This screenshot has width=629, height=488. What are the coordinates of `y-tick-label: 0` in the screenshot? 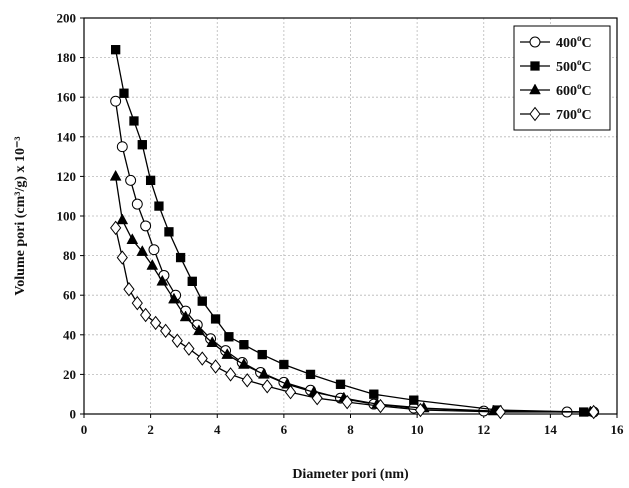 It's located at (73, 414).